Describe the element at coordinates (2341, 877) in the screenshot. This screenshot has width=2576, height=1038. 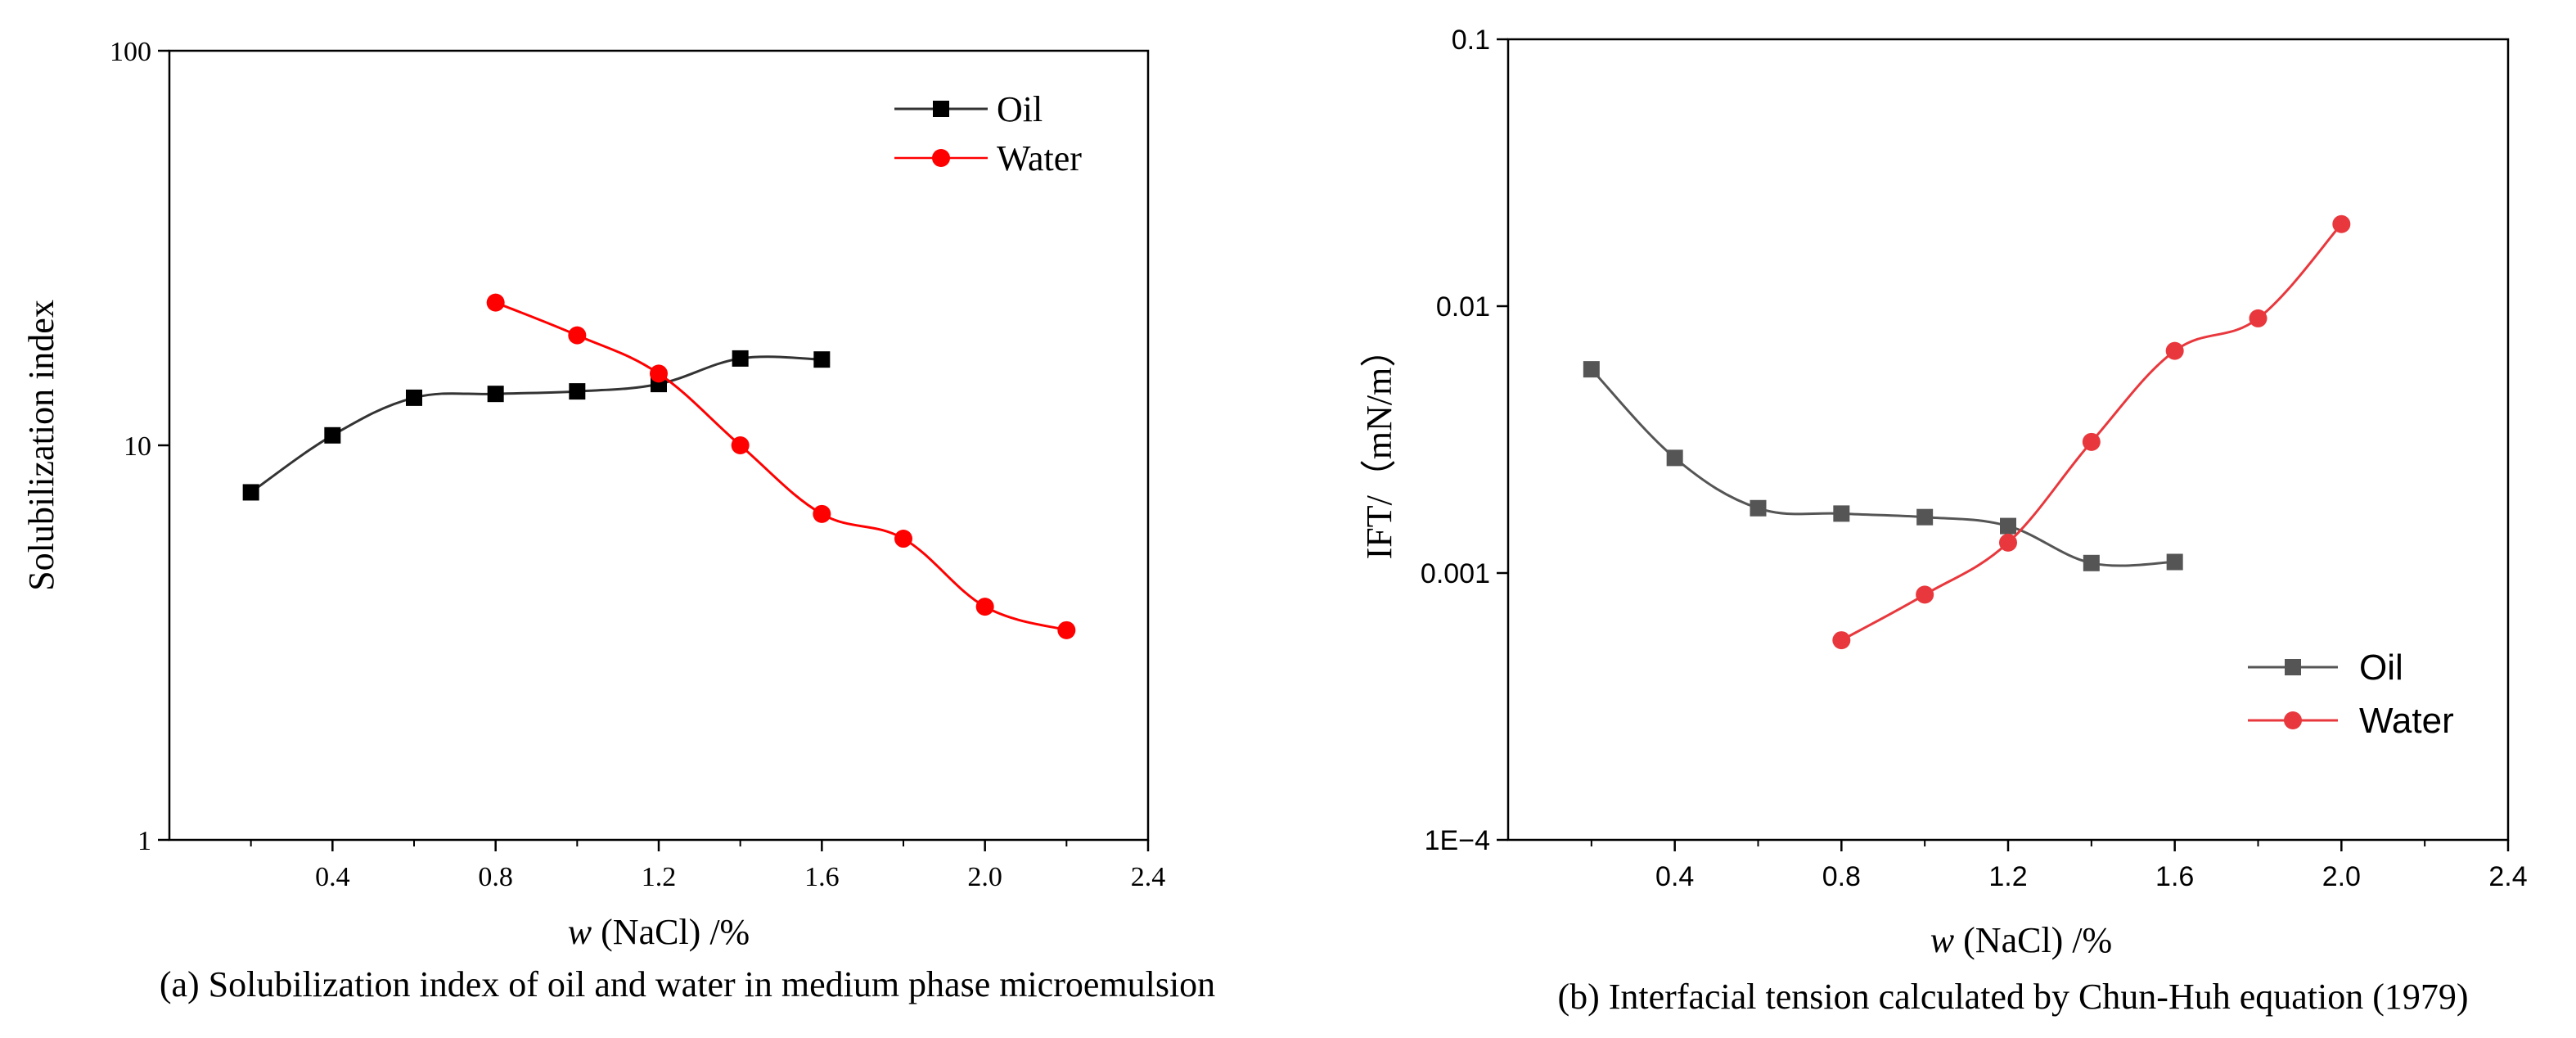
I see `panel-b-x-tick-label: 2.0` at that location.